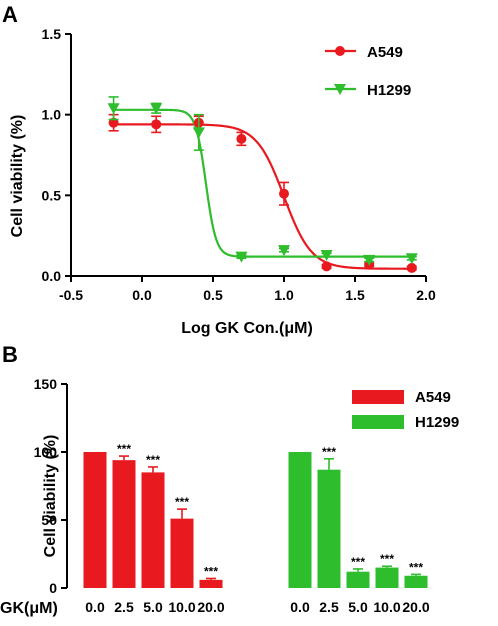 The image size is (498, 626). I want to click on panel-a-y-tick-label: 0.0, so click(52, 276).